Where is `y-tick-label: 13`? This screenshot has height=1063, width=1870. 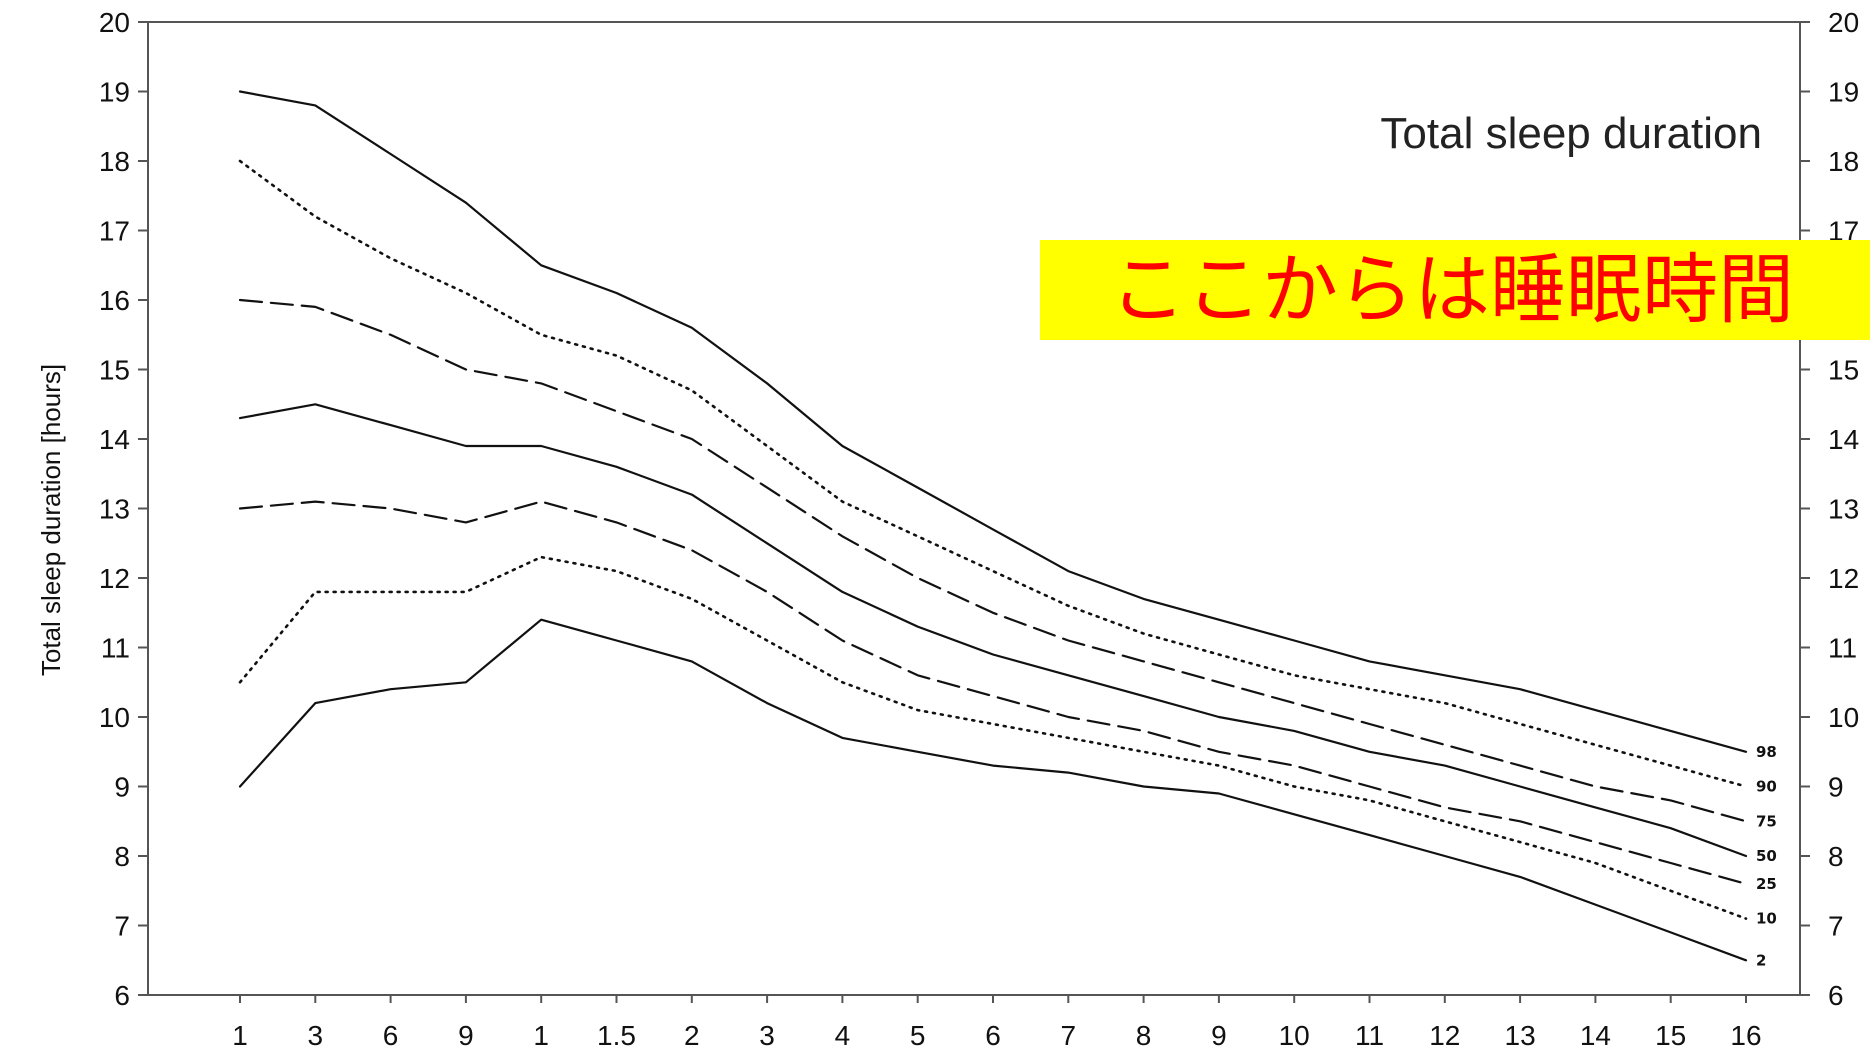
y-tick-label: 13 is located at coordinates (114, 509).